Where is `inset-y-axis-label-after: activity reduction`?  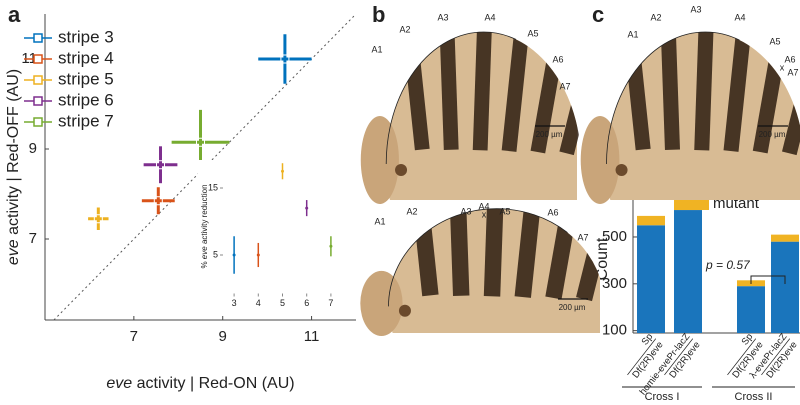 inset-y-axis-label-after: activity reduction is located at coordinates (204, 215).